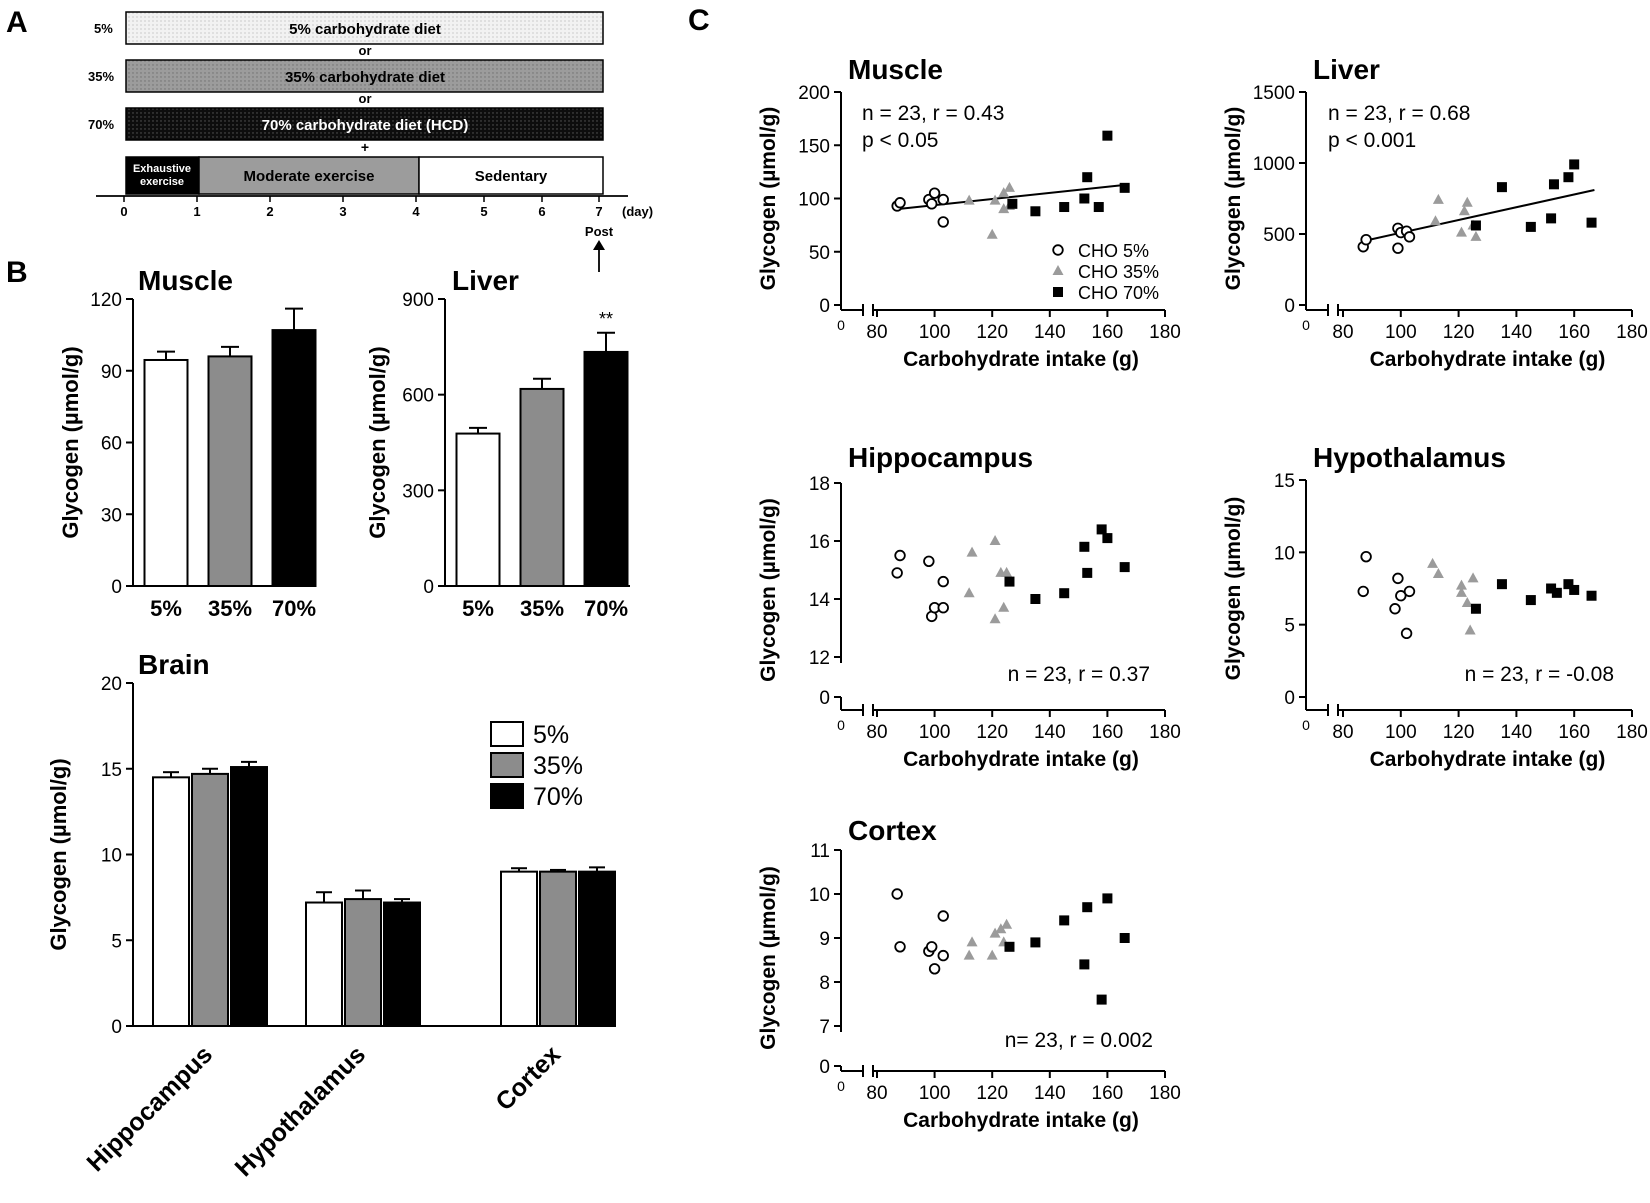 This screenshot has height=1203, width=1650. What do you see at coordinates (17, 272) in the screenshot?
I see `panel-label-b: B` at bounding box center [17, 272].